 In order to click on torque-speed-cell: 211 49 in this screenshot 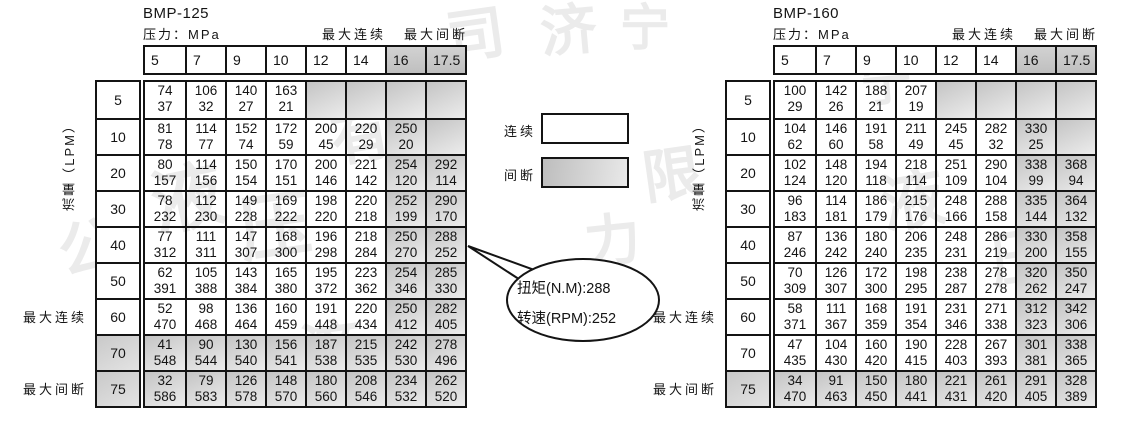, I will do `click(915, 136)`.